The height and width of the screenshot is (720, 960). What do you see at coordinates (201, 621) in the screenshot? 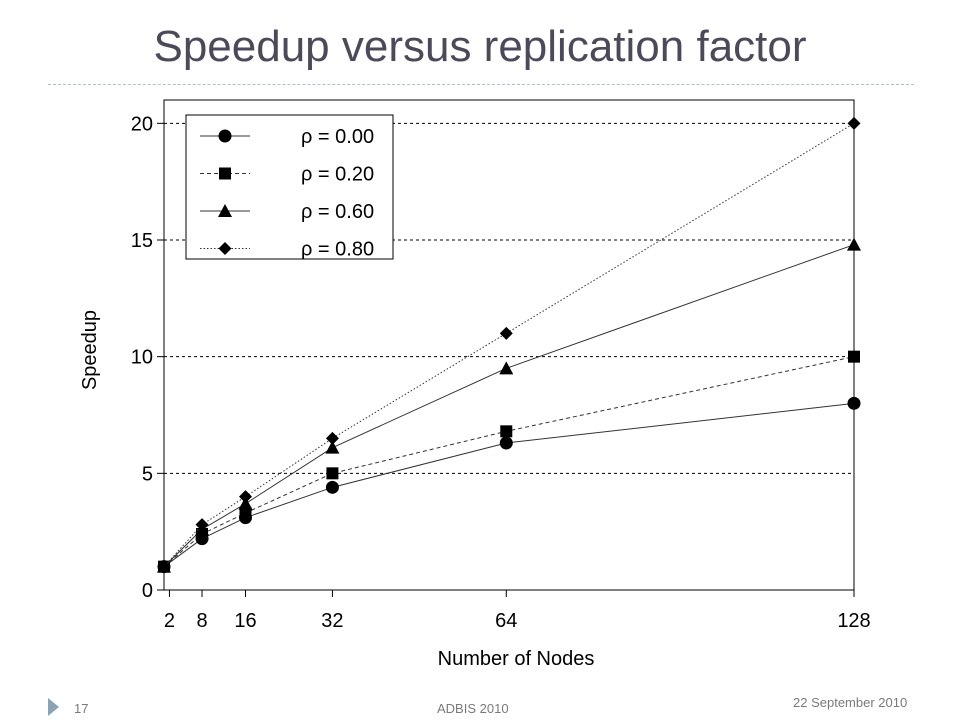
I see `x-tick-label: 8` at bounding box center [201, 621].